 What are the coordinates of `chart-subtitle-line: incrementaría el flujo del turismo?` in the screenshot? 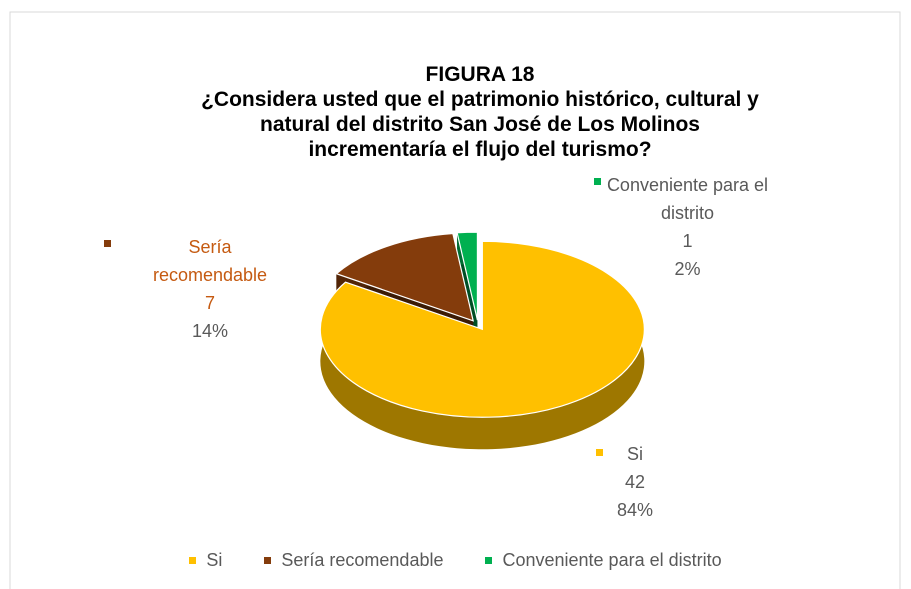 It's located at (480, 149).